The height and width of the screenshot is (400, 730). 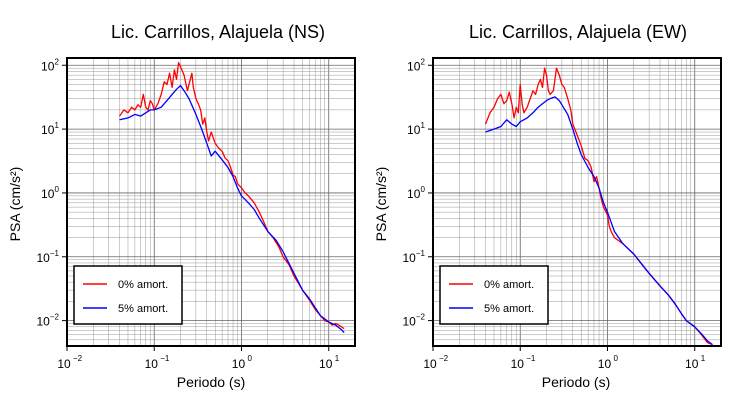 What do you see at coordinates (218, 32) in the screenshot?
I see `chart-title: Lic. Carrillos, Alajuela (NS)` at bounding box center [218, 32].